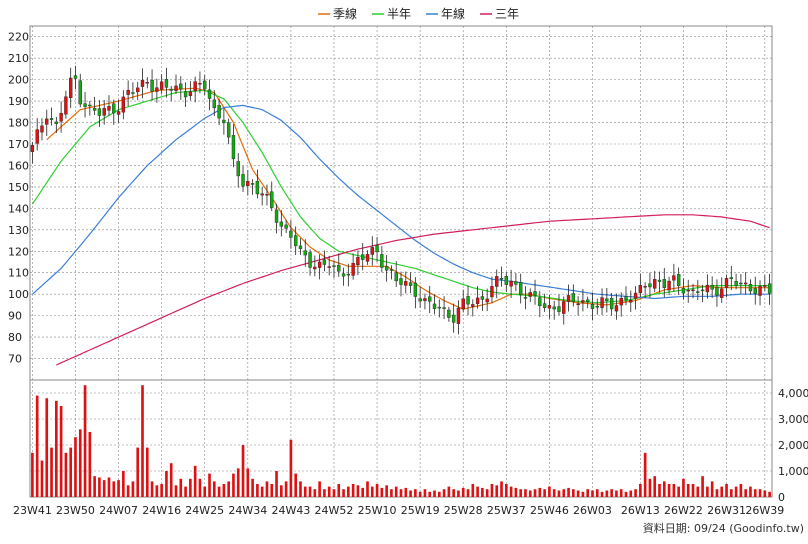 This screenshot has width=808, height=544. I want to click on price-tick-label: 100, so click(18, 294).